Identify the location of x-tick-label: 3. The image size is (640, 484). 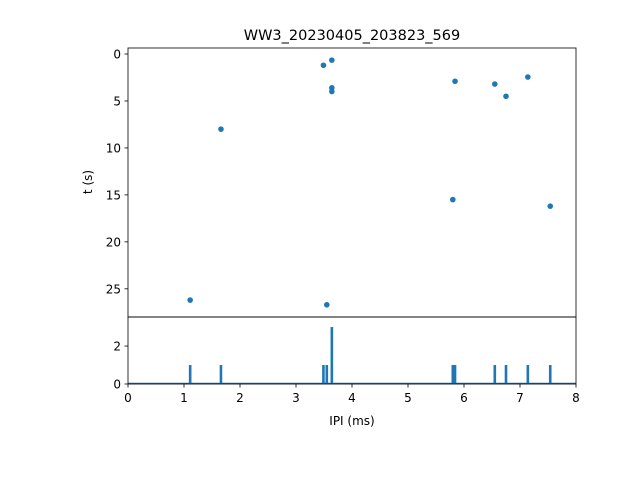
(296, 398).